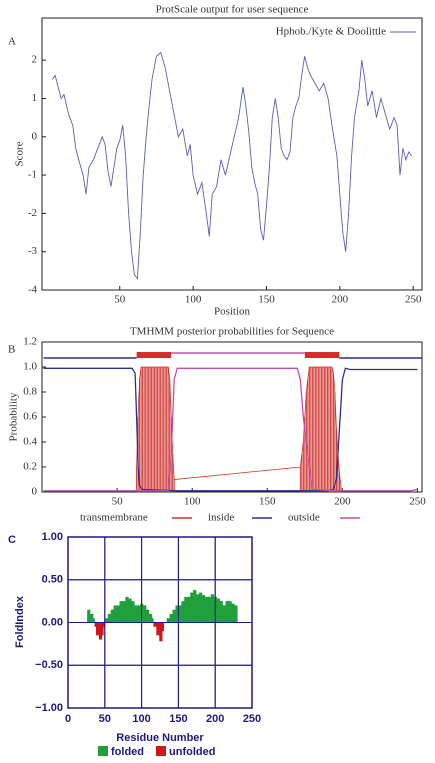 The height and width of the screenshot is (763, 435). What do you see at coordinates (30, 342) in the screenshot?
I see `y-tick-label: 1.2` at bounding box center [30, 342].